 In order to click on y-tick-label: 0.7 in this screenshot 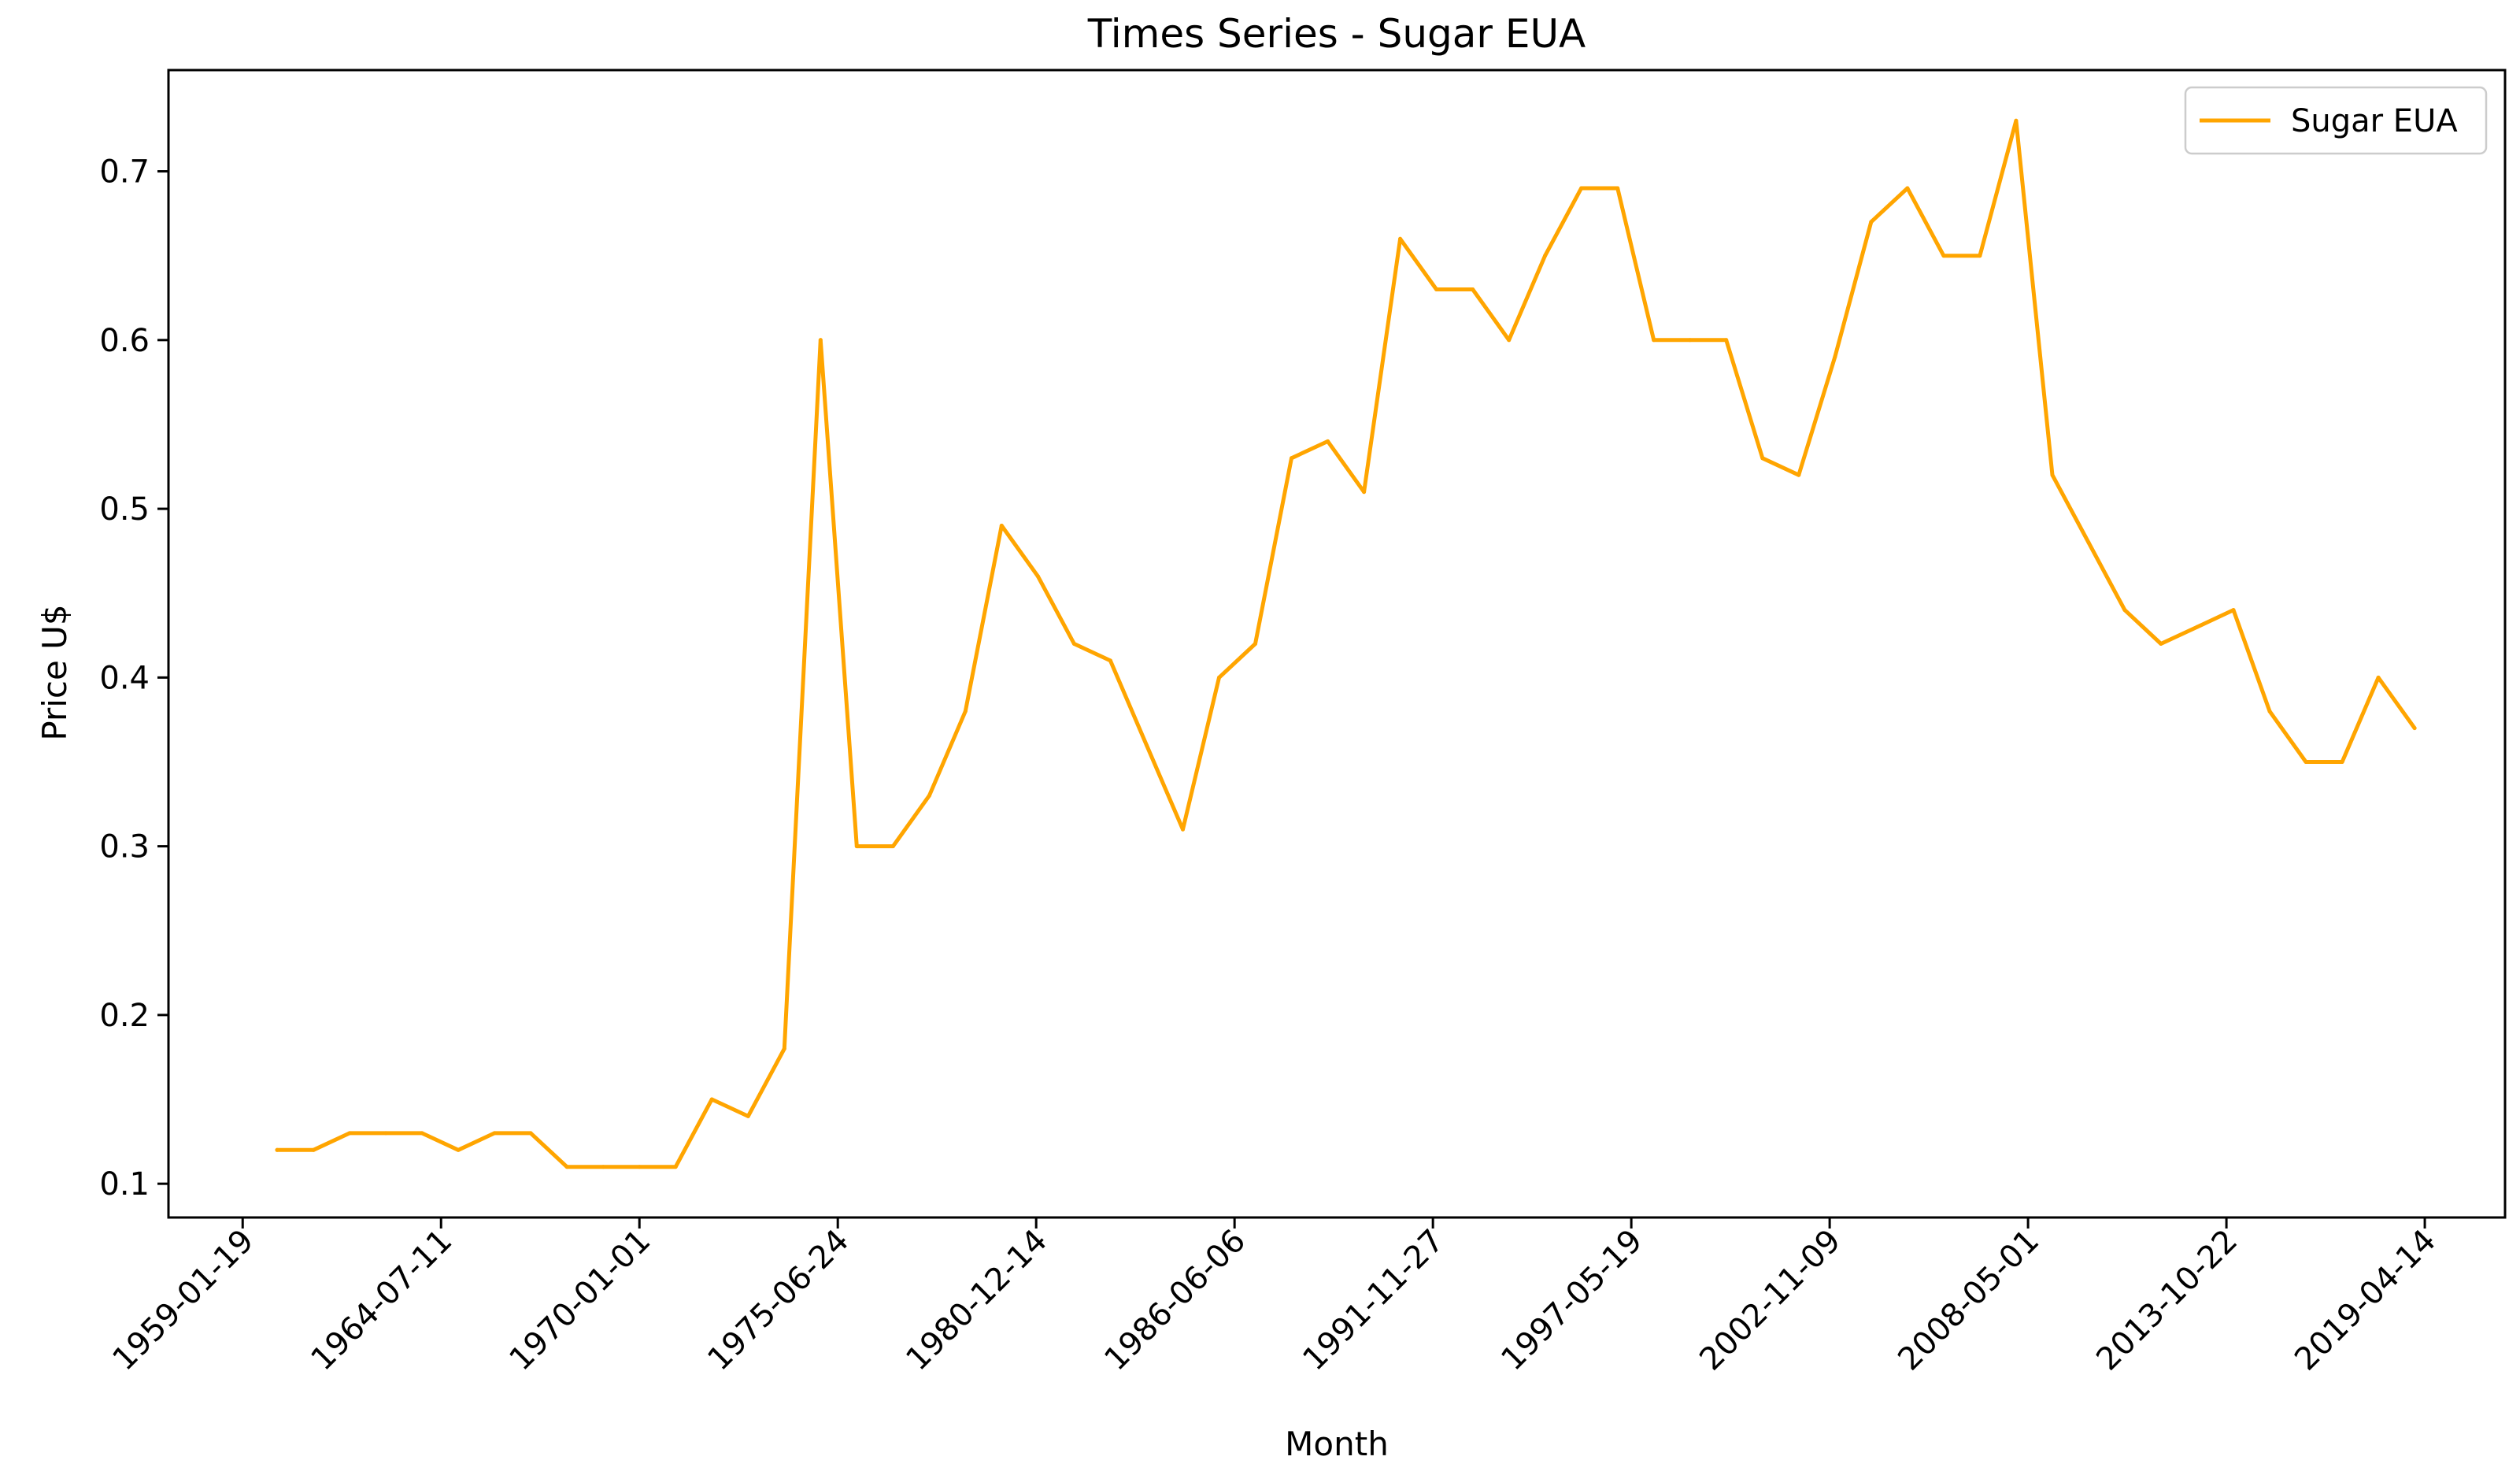, I will do `click(124, 172)`.